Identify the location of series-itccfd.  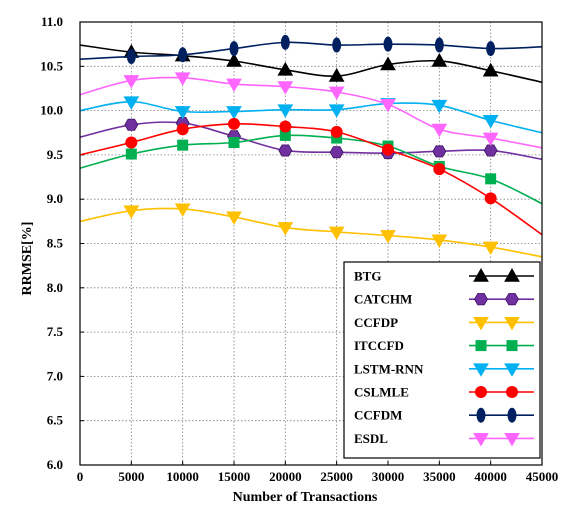
(311, 167).